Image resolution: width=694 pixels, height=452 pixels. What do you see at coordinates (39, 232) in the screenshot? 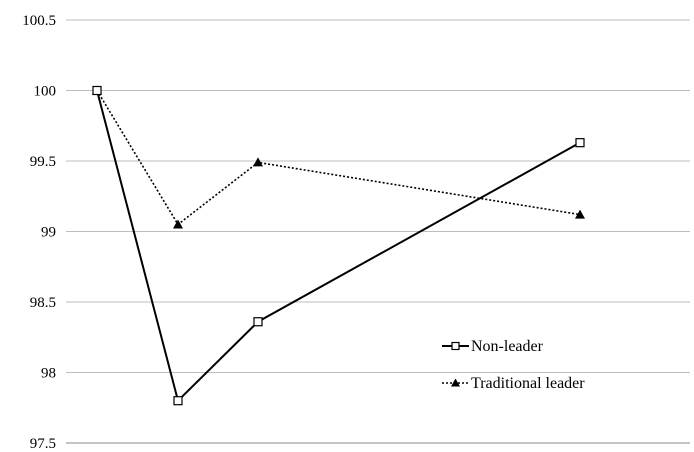
I see `y-axis-tick-labels: 100.5 100 99.5 99 98.5 98 97.5` at bounding box center [39, 232].